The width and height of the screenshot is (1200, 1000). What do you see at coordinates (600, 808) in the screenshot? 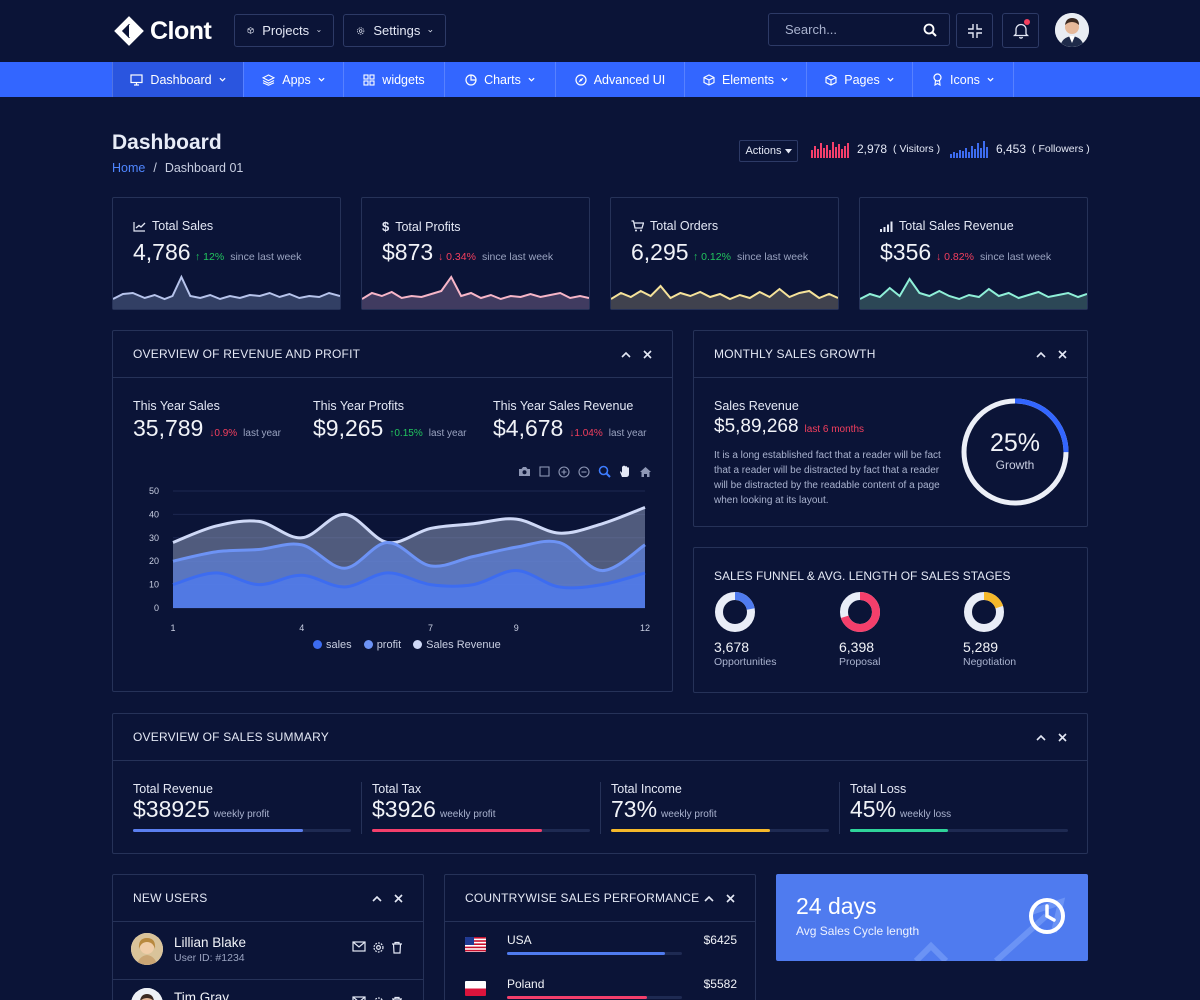
I see `divider` at bounding box center [600, 808].